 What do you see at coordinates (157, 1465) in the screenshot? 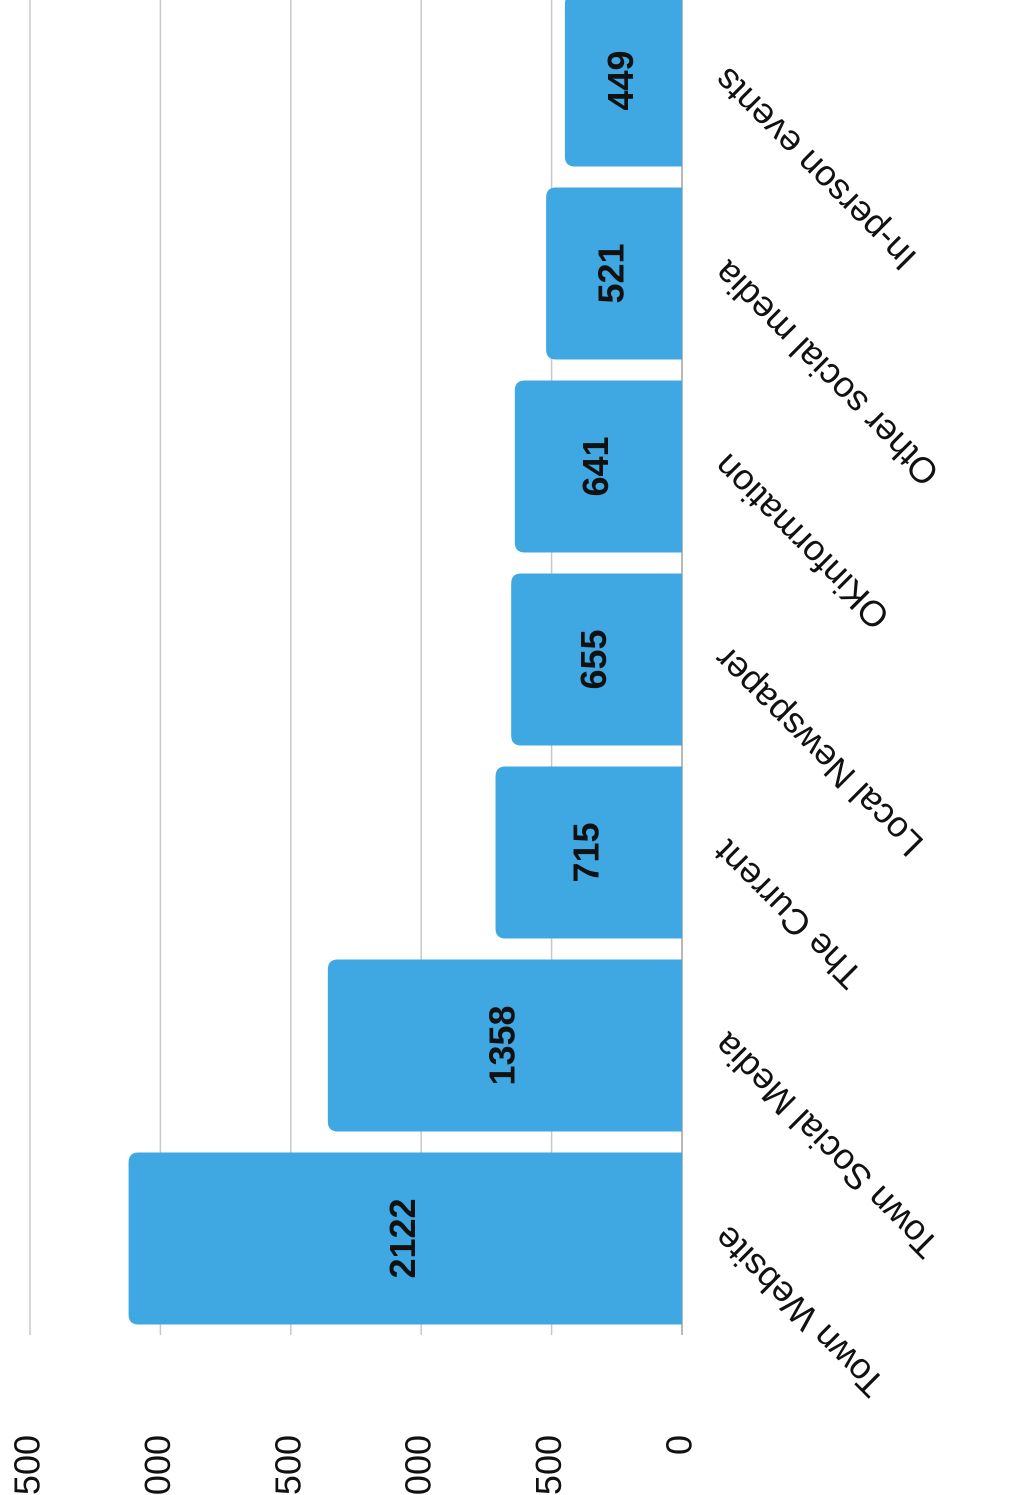
I see `y-tick-label: 2,000` at bounding box center [157, 1465].